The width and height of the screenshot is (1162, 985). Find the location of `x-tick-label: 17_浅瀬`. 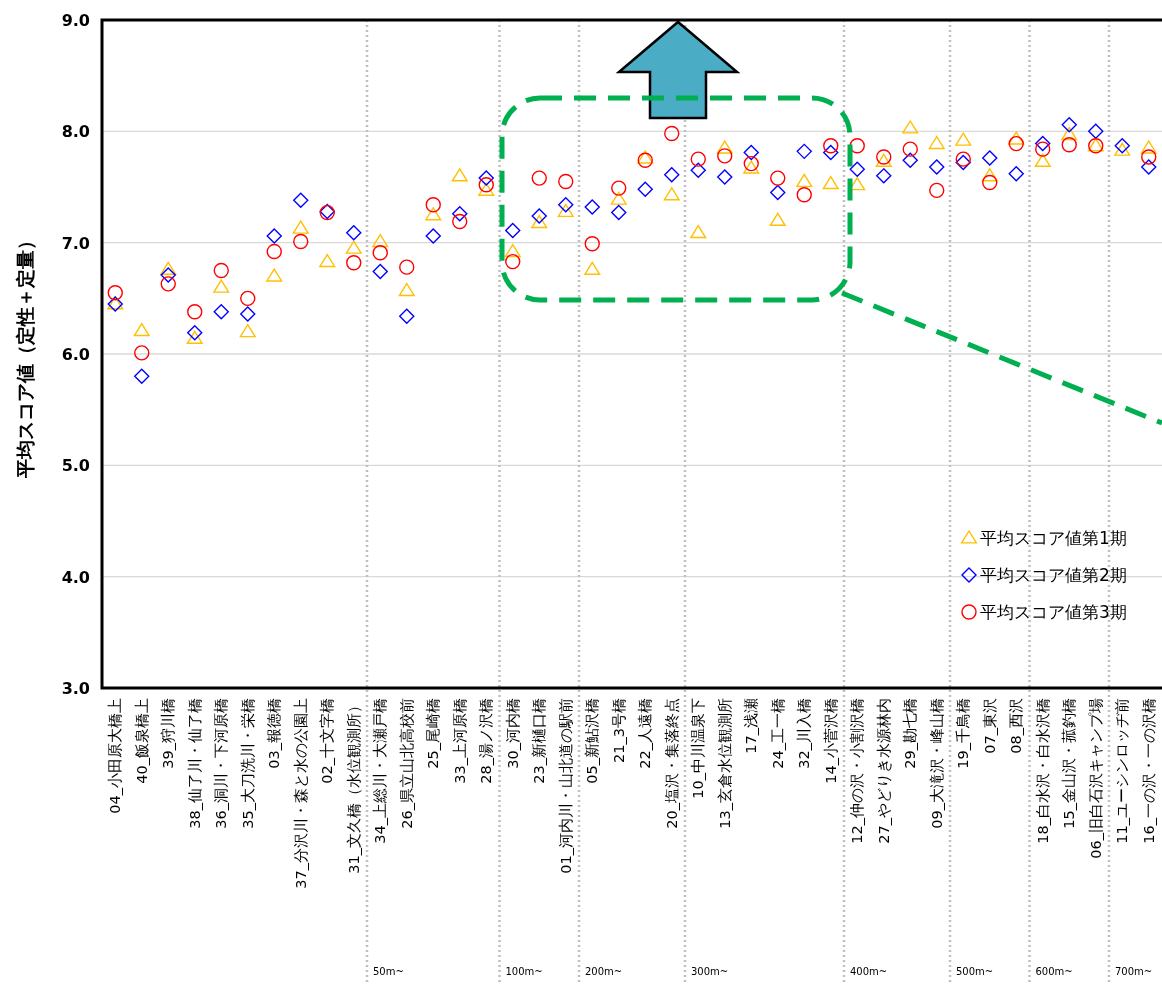

x-tick-label: 17_浅瀬 is located at coordinates (751, 726).